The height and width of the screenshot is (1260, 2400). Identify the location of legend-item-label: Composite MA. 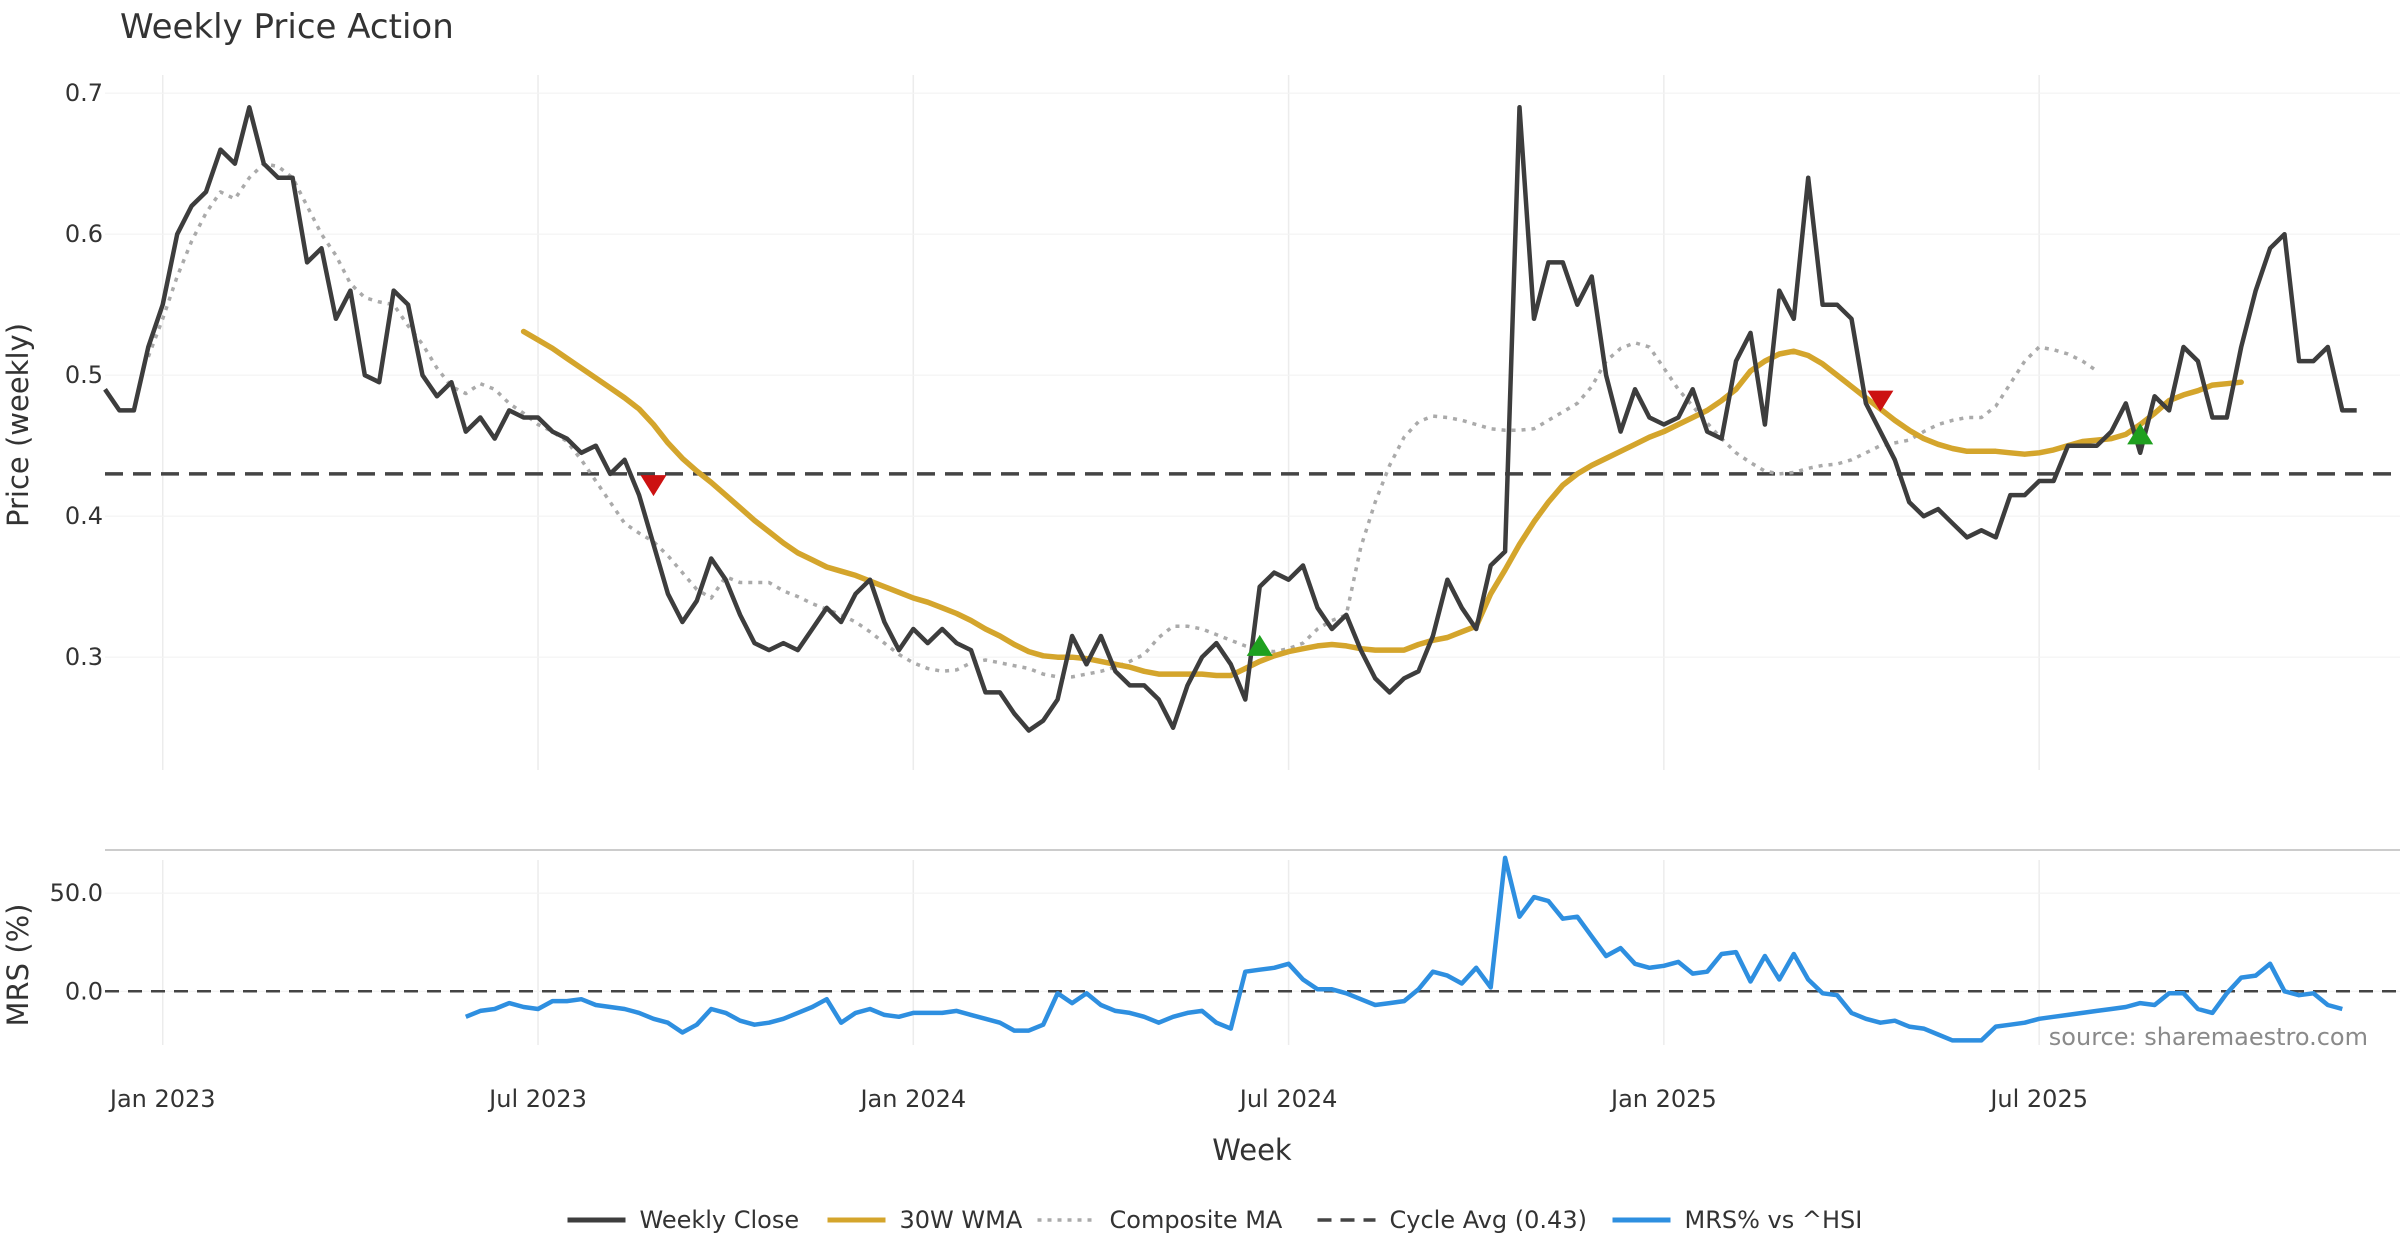
(1196, 1220).